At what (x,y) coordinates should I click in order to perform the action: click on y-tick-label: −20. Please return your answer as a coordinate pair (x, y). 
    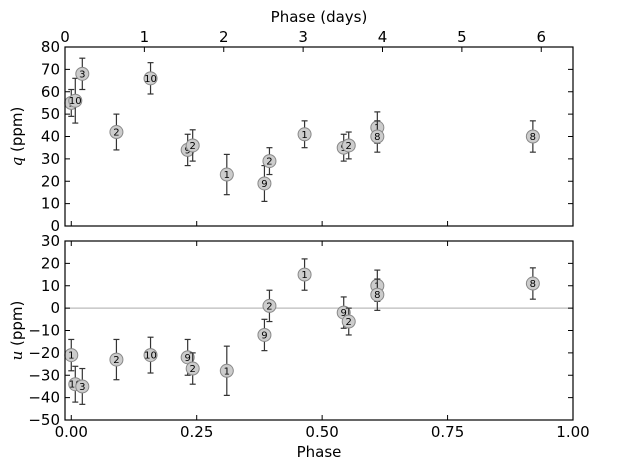
    Looking at the image, I should click on (44, 353).